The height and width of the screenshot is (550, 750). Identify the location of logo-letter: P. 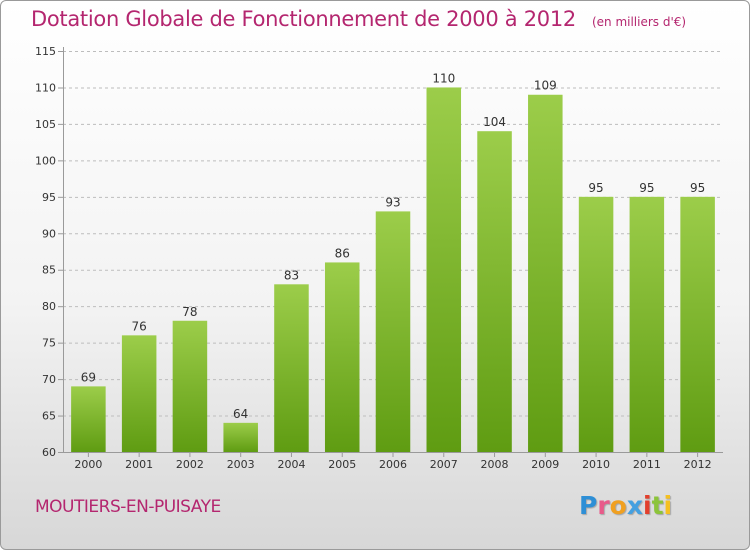
(588, 505).